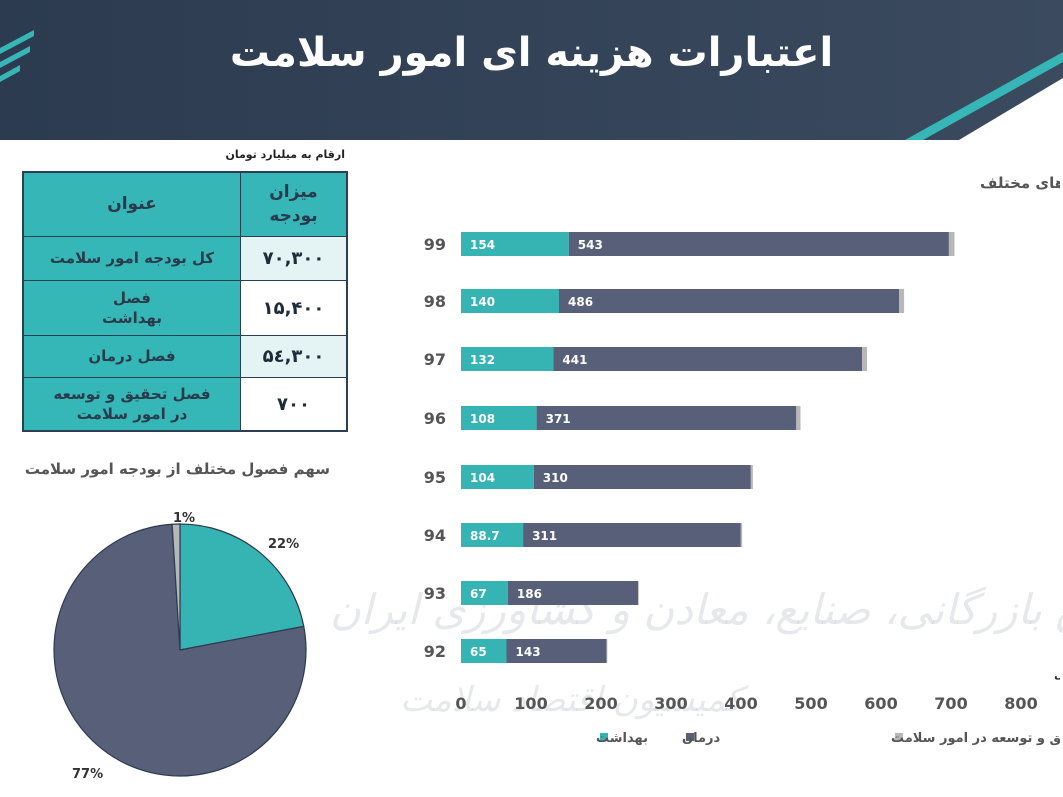 Image resolution: width=1063 pixels, height=797 pixels. I want to click on x-axis-tick-label: 400, so click(740, 703).